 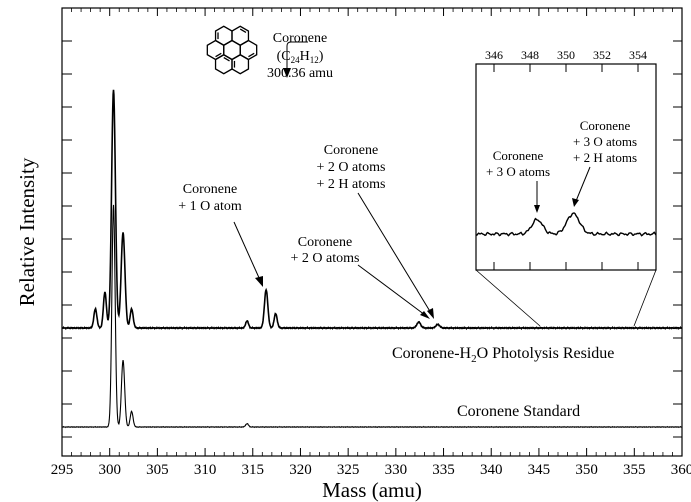 I want to click on x-tick-label: 350, so click(x=586, y=470).